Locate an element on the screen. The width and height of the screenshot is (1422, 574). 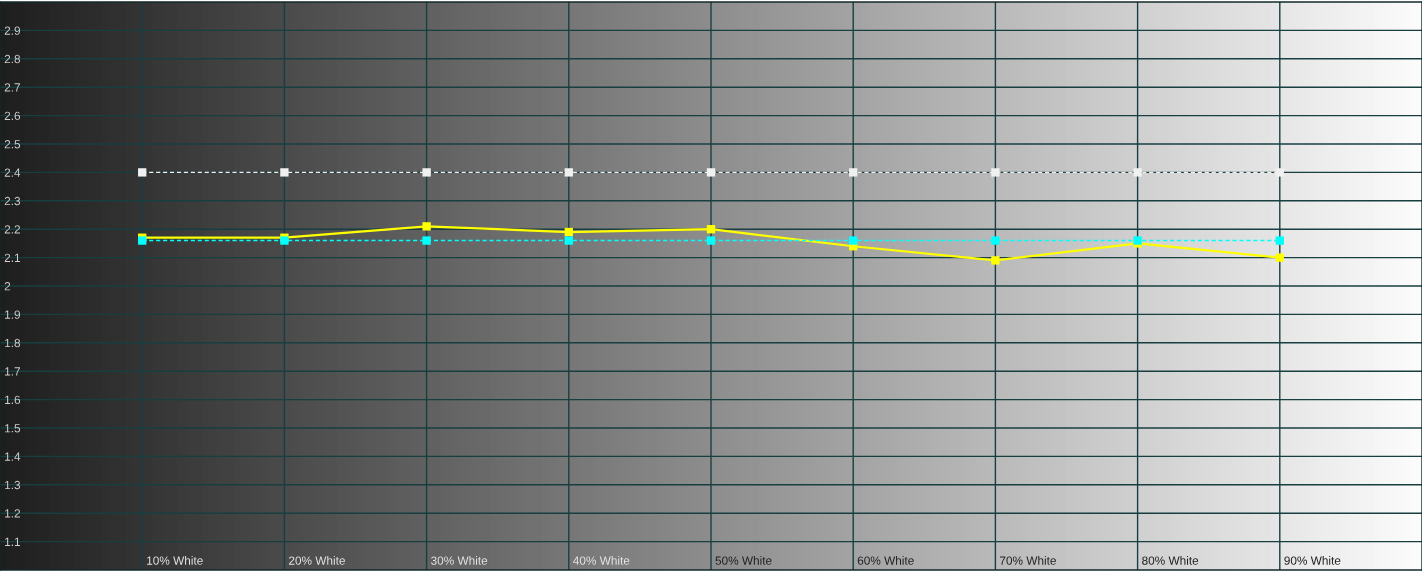
y-tick-label: 2.4 is located at coordinates (12, 172).